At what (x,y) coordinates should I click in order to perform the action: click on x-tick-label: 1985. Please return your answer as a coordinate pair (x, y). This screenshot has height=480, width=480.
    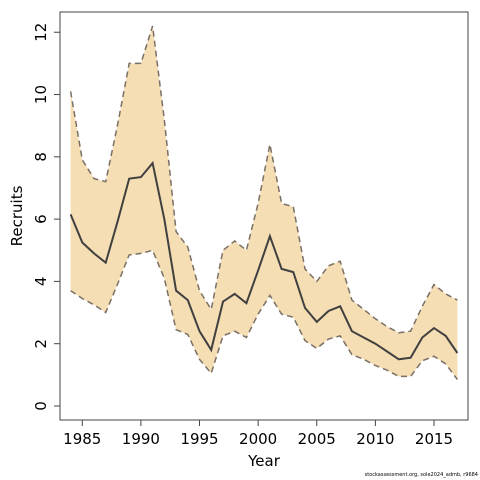
    Looking at the image, I should click on (82, 439).